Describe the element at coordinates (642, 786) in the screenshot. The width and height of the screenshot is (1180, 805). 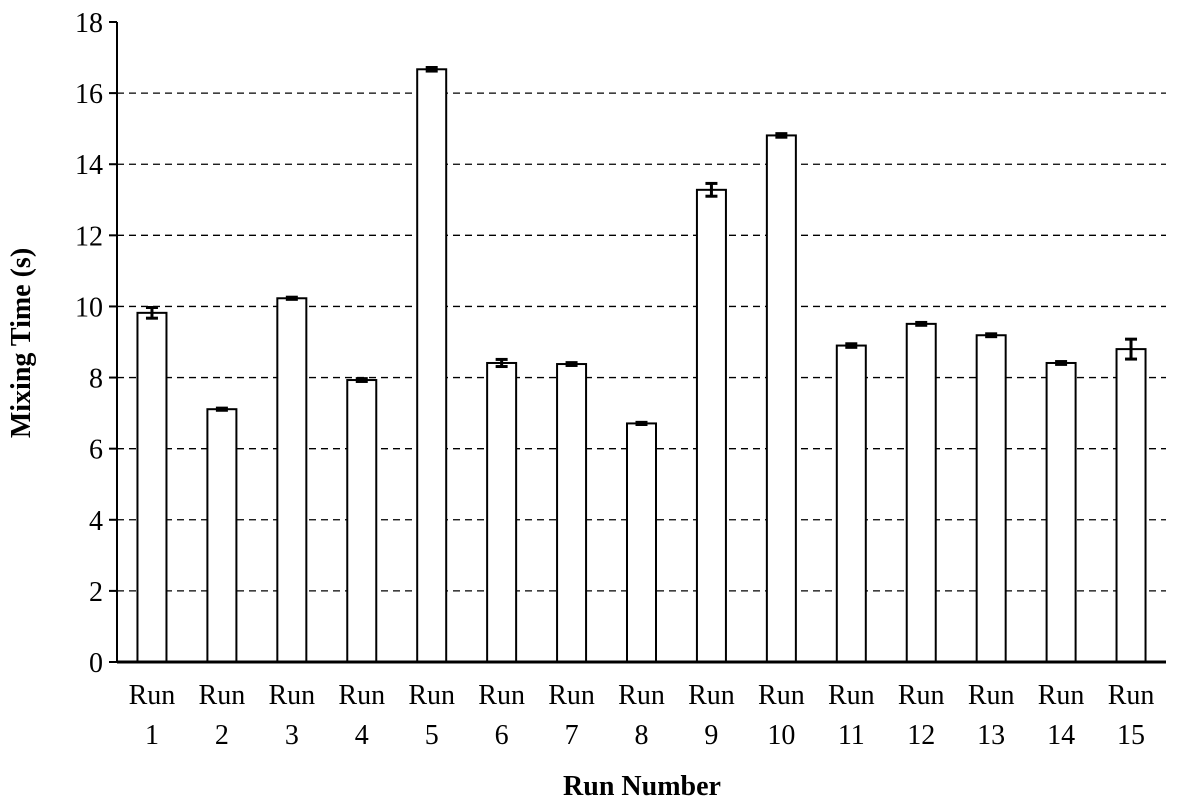
I see `x-axis-title: Run Number` at that location.